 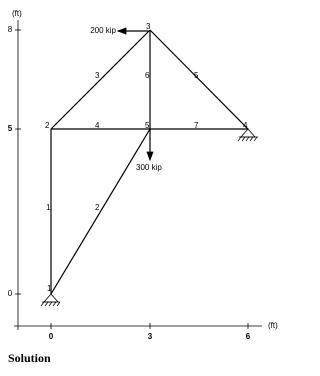 What do you see at coordinates (273, 325) in the screenshot?
I see `x-unit: (ft)` at bounding box center [273, 325].